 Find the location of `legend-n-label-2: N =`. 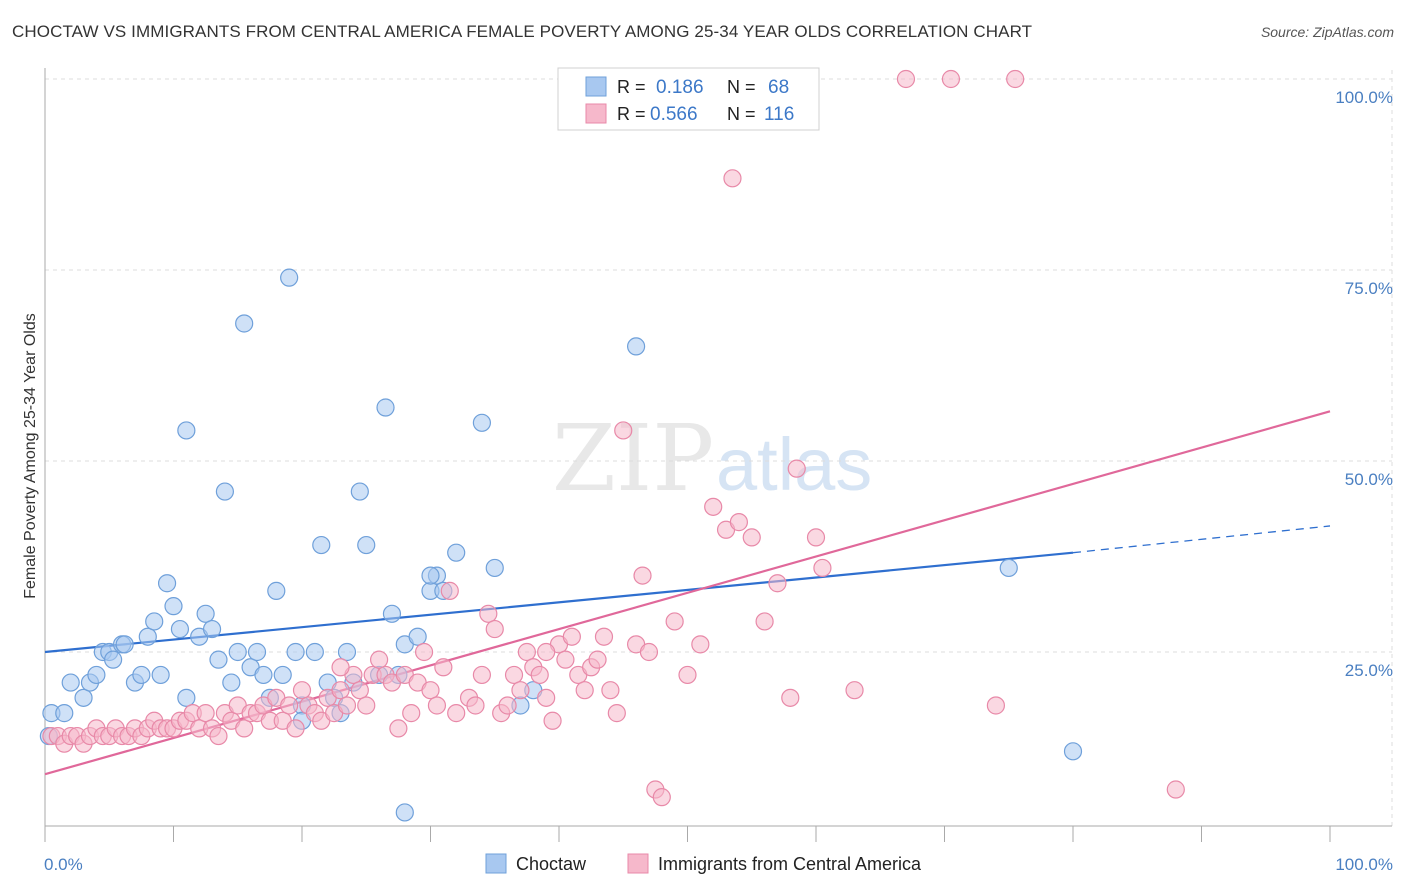

legend-n-label-2: N = is located at coordinates (741, 114).